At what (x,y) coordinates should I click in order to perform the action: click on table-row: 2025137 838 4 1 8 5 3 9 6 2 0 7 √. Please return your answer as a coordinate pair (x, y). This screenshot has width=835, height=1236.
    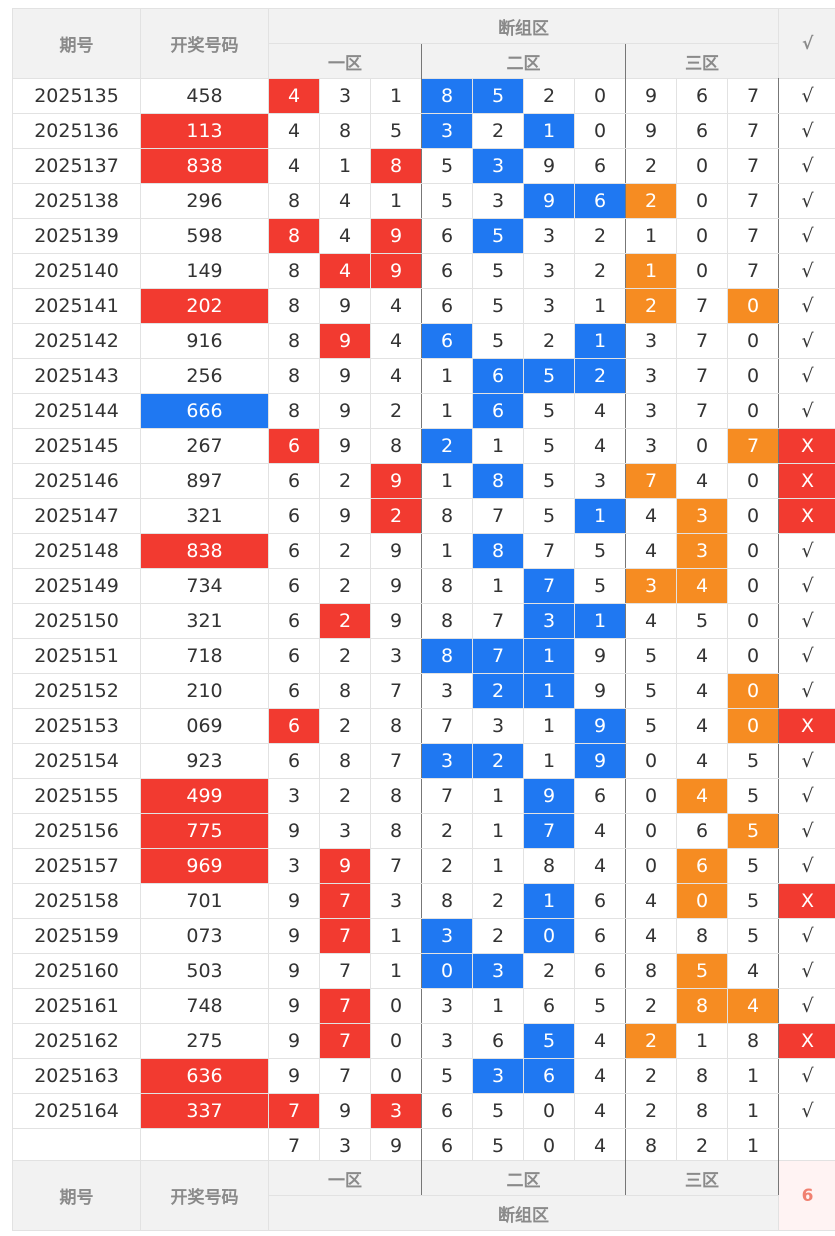
    Looking at the image, I should click on (423, 166).